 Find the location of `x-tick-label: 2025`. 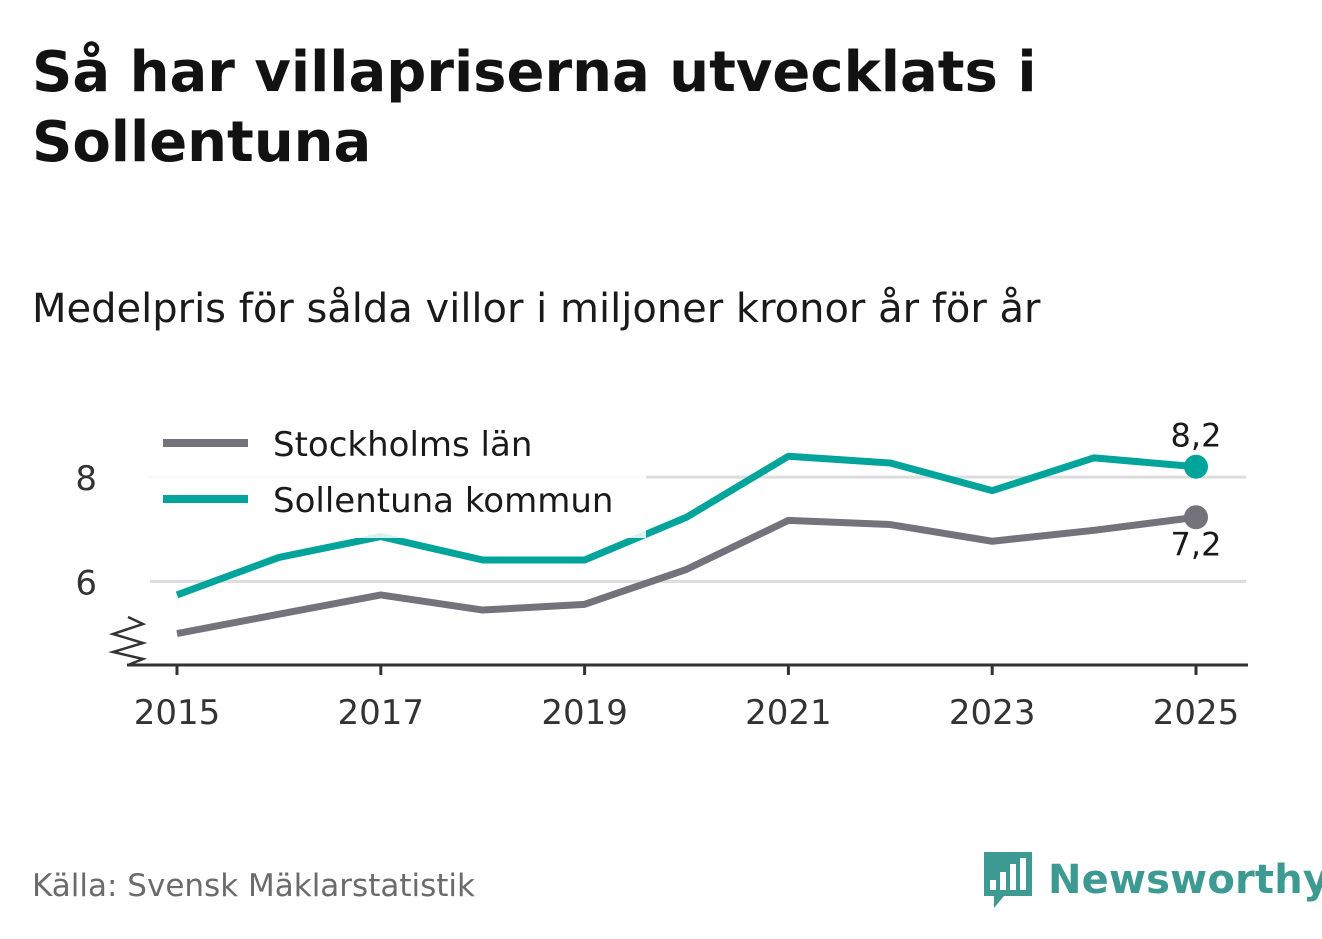

x-tick-label: 2025 is located at coordinates (1196, 713).